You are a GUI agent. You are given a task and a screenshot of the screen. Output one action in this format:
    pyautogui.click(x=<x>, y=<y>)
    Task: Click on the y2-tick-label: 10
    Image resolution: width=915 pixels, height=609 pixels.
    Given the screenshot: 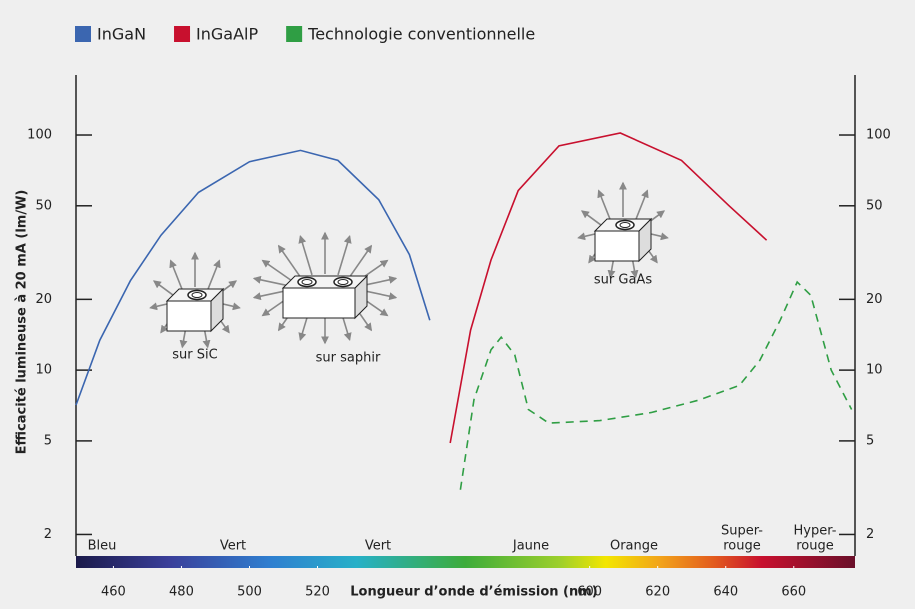 What is the action you would take?
    pyautogui.click(x=874, y=370)
    